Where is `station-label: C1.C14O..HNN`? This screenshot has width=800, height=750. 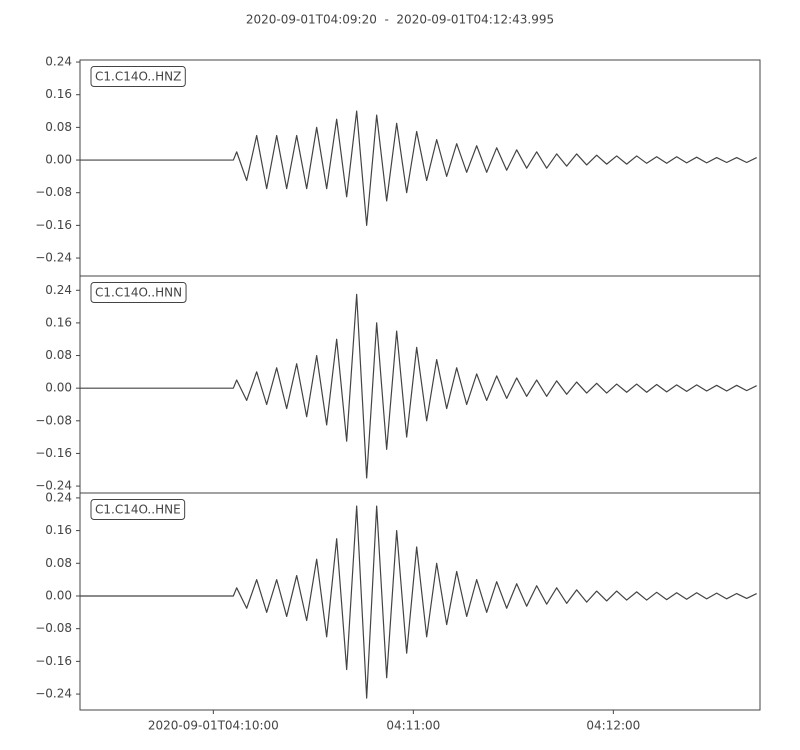 station-label: C1.C14O..HNN is located at coordinates (138, 293).